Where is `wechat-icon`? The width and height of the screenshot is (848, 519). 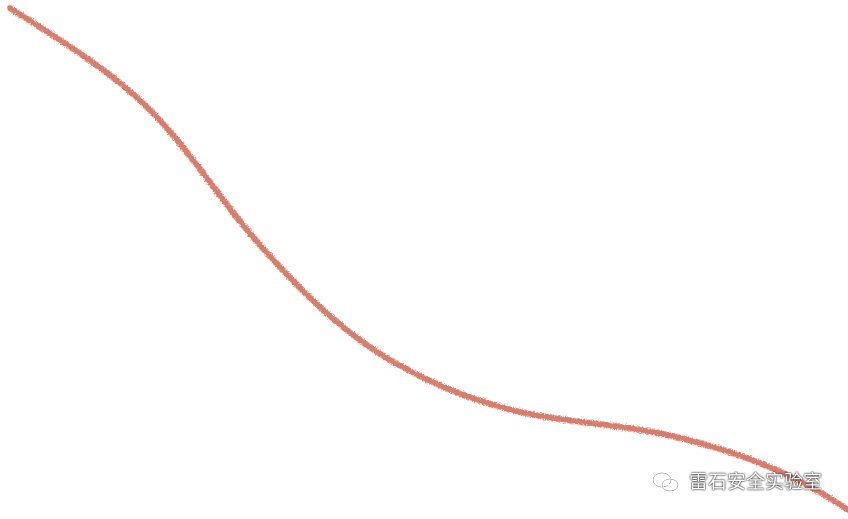 wechat-icon is located at coordinates (665, 482).